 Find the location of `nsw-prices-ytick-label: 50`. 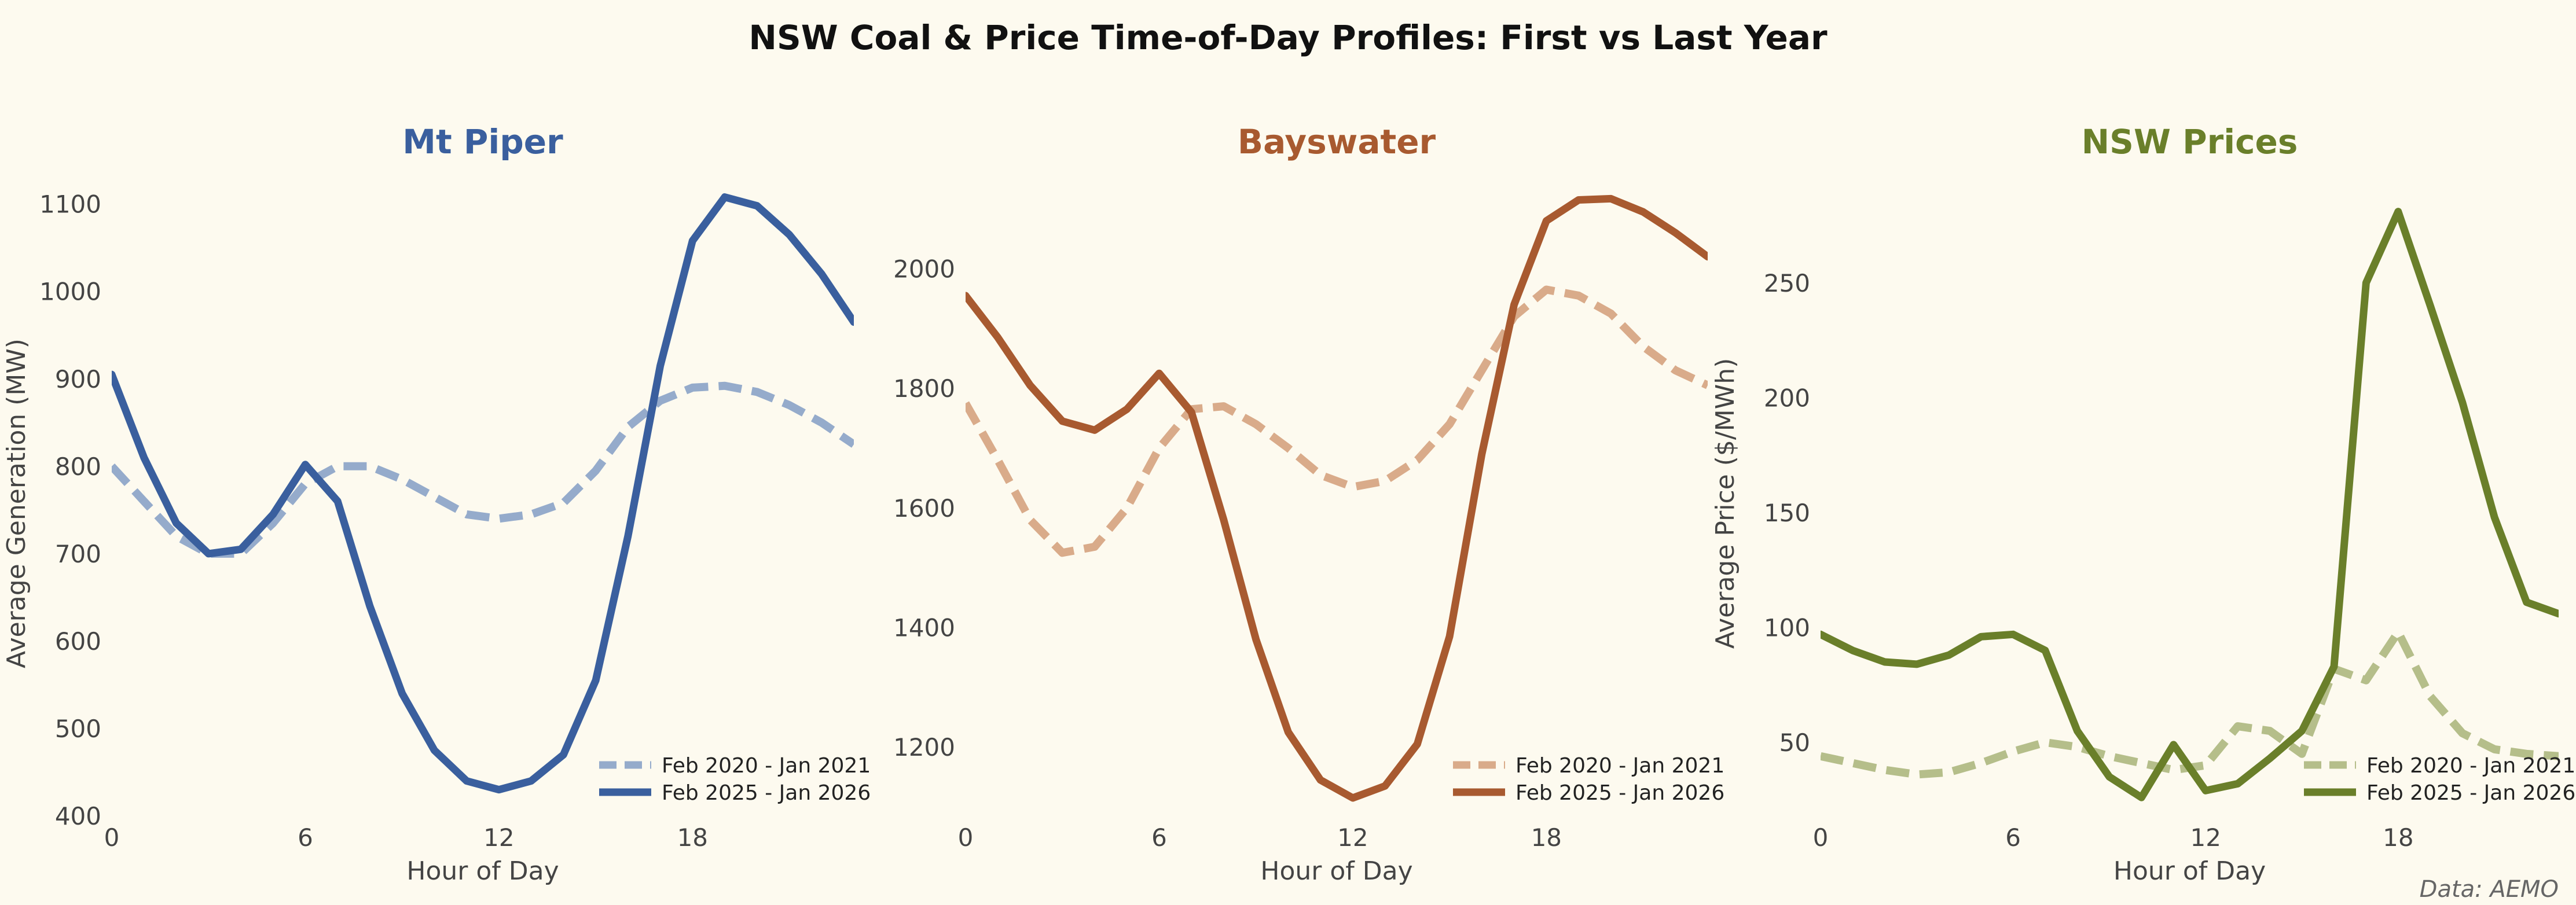

nsw-prices-ytick-label: 50 is located at coordinates (1794, 743).